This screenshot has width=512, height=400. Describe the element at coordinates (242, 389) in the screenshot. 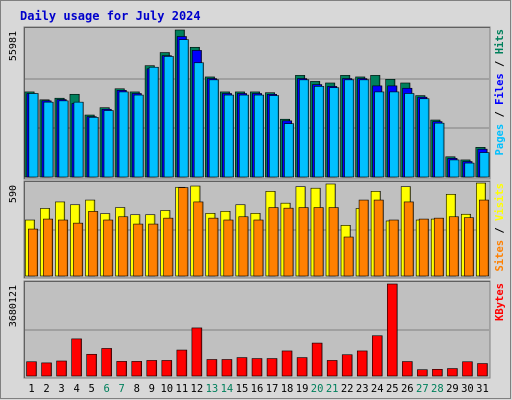

I see `x-label-day-15: 15` at that location.